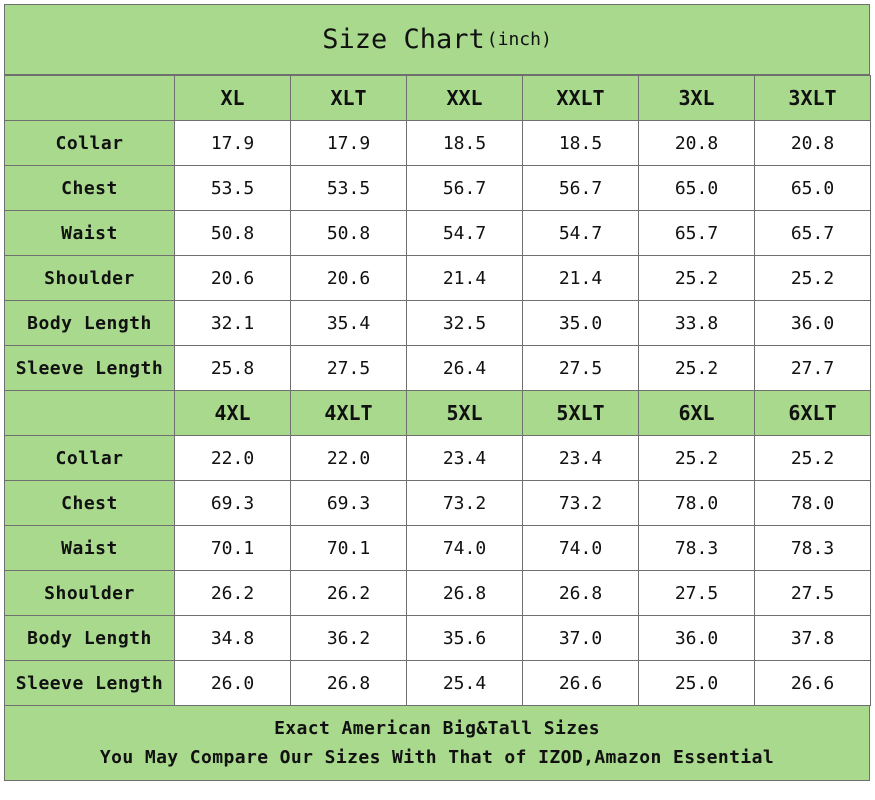 Image resolution: width=875 pixels, height=800 pixels. What do you see at coordinates (696, 98) in the screenshot?
I see `size-header-cell: 3XL` at bounding box center [696, 98].